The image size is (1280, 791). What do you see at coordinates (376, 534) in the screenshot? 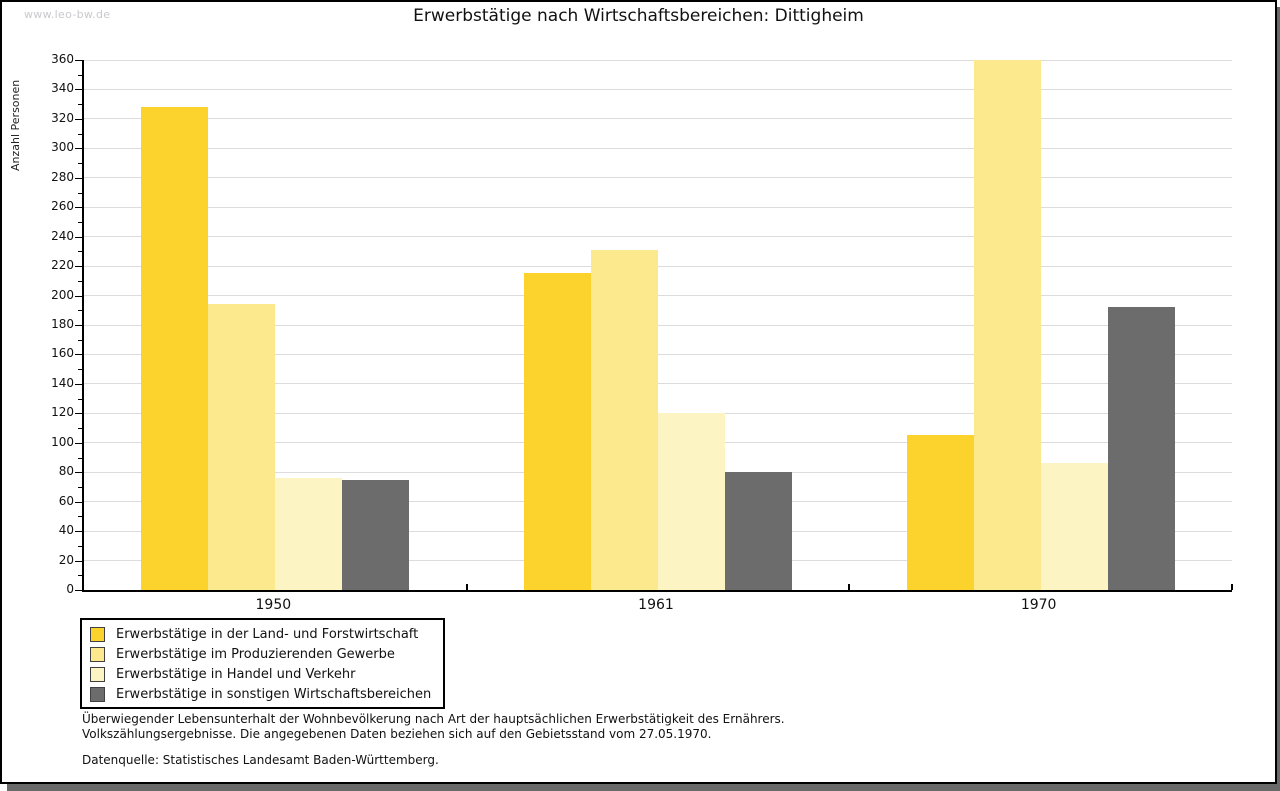
I see `bar-1950-series4` at bounding box center [376, 534].